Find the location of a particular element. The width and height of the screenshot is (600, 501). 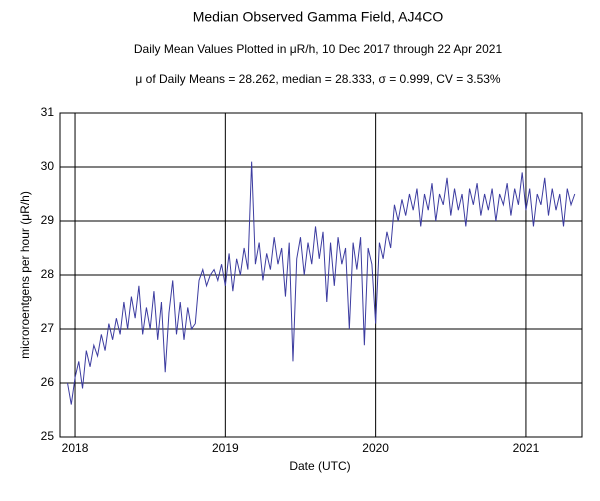

y-axis-label: microroentgens per hour (μR/h) is located at coordinates (25, 275).